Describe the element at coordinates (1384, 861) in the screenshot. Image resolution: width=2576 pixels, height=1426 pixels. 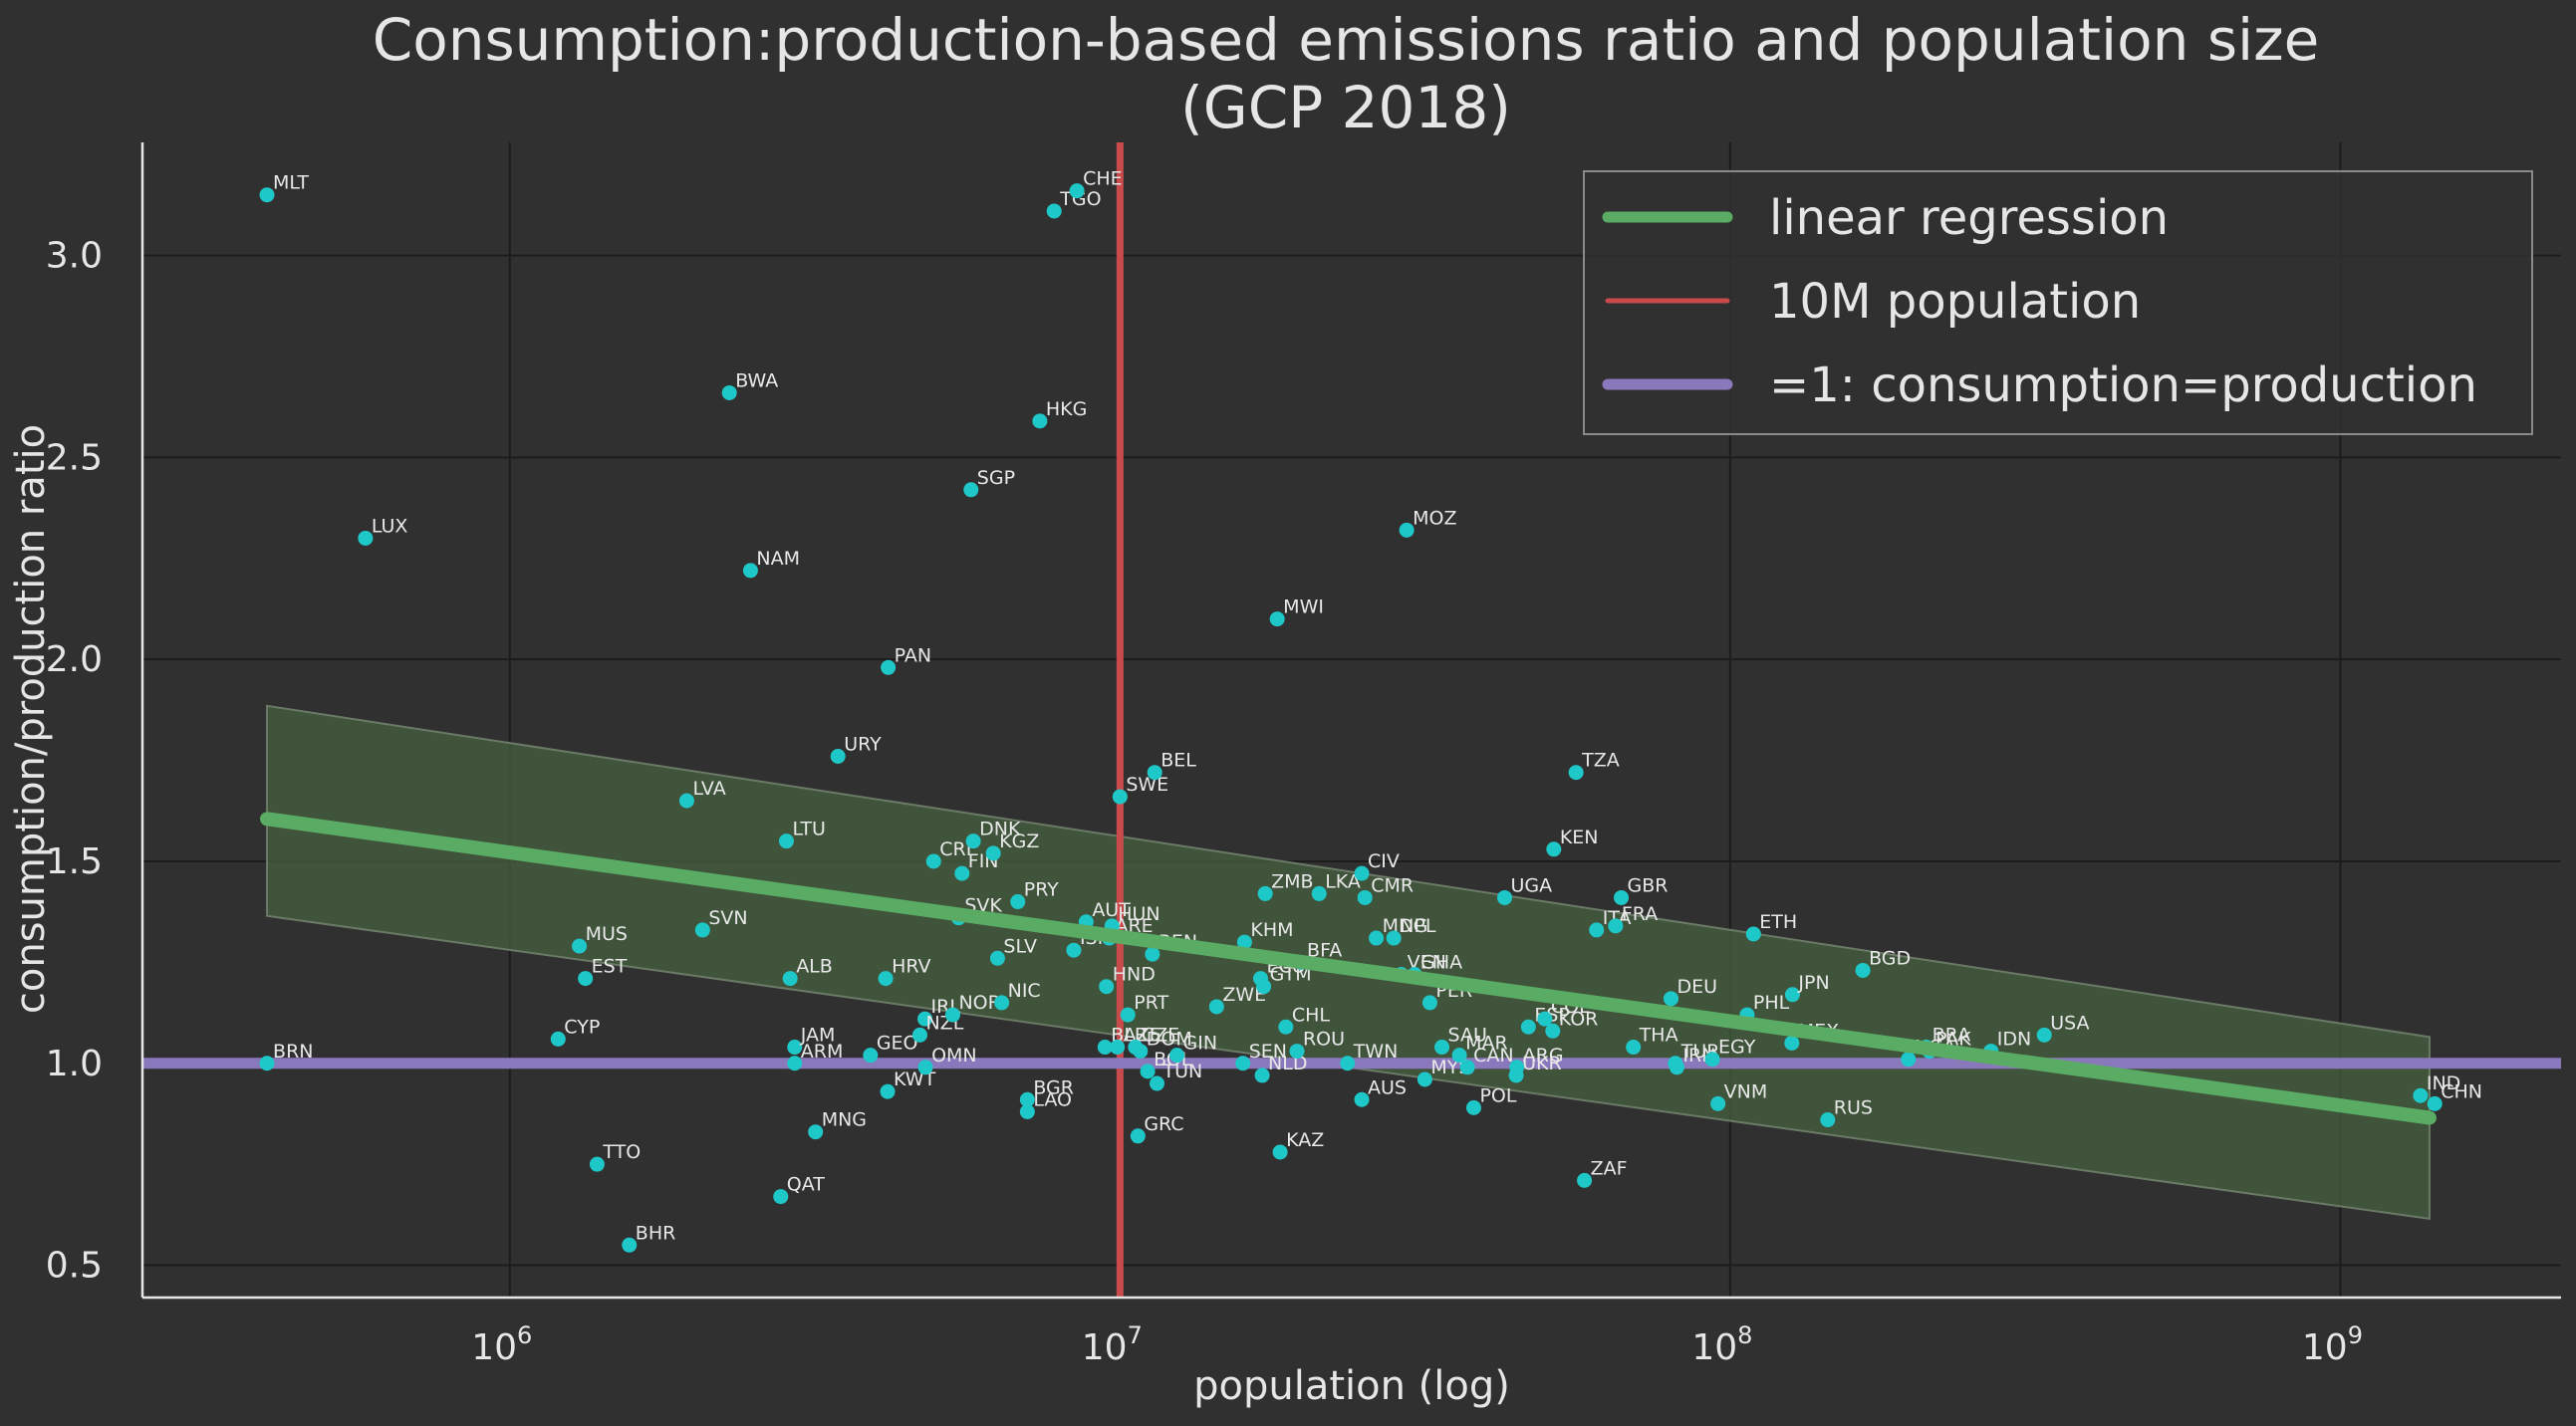
I see `data-point-label: CIV` at that location.